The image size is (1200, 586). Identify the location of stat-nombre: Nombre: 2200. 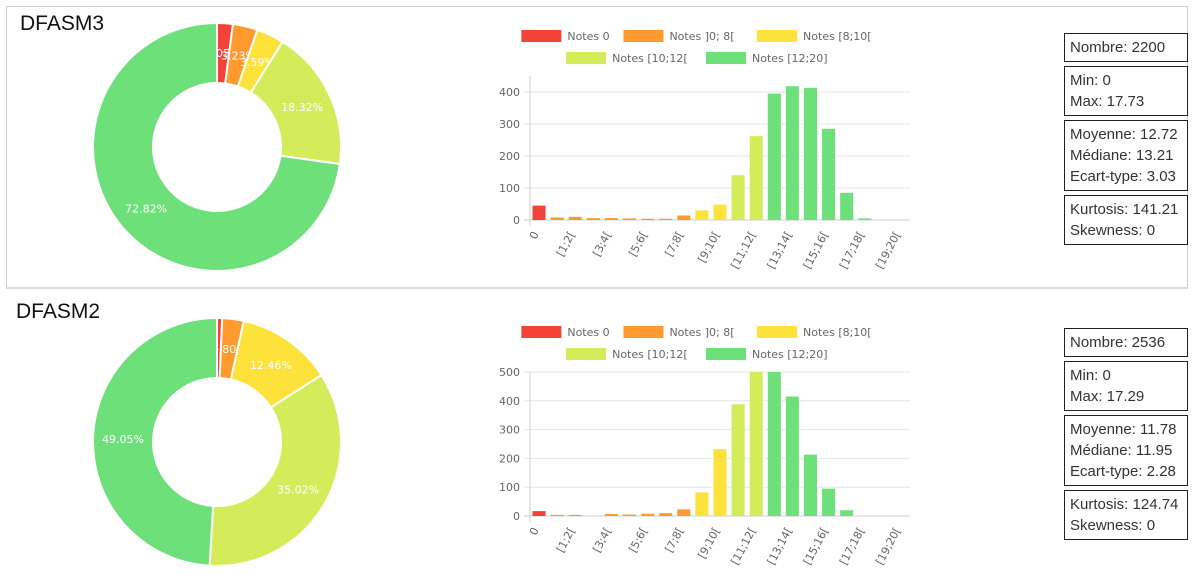
(1118, 47).